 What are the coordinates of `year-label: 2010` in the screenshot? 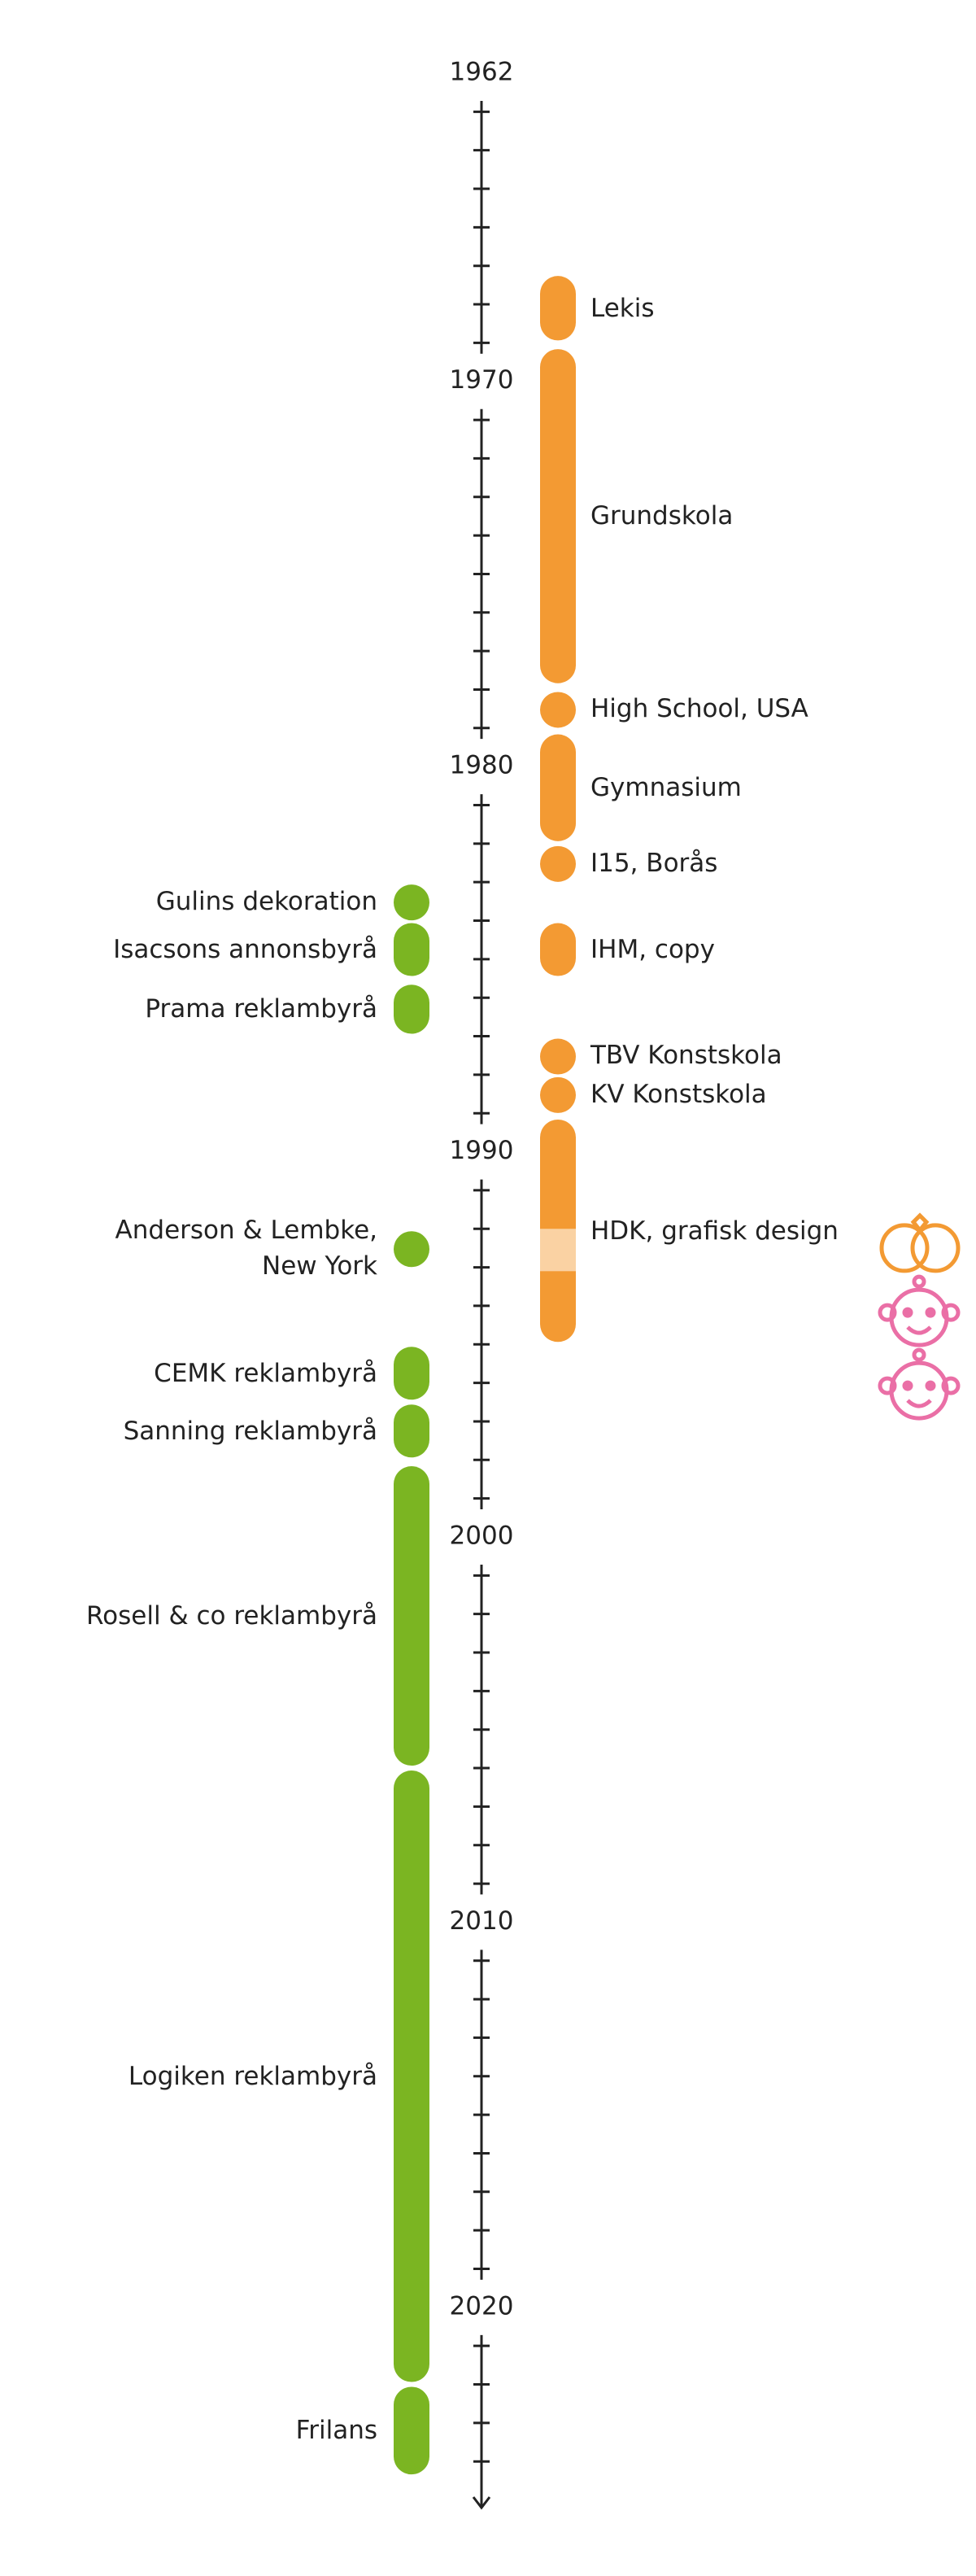 It's located at (482, 1921).